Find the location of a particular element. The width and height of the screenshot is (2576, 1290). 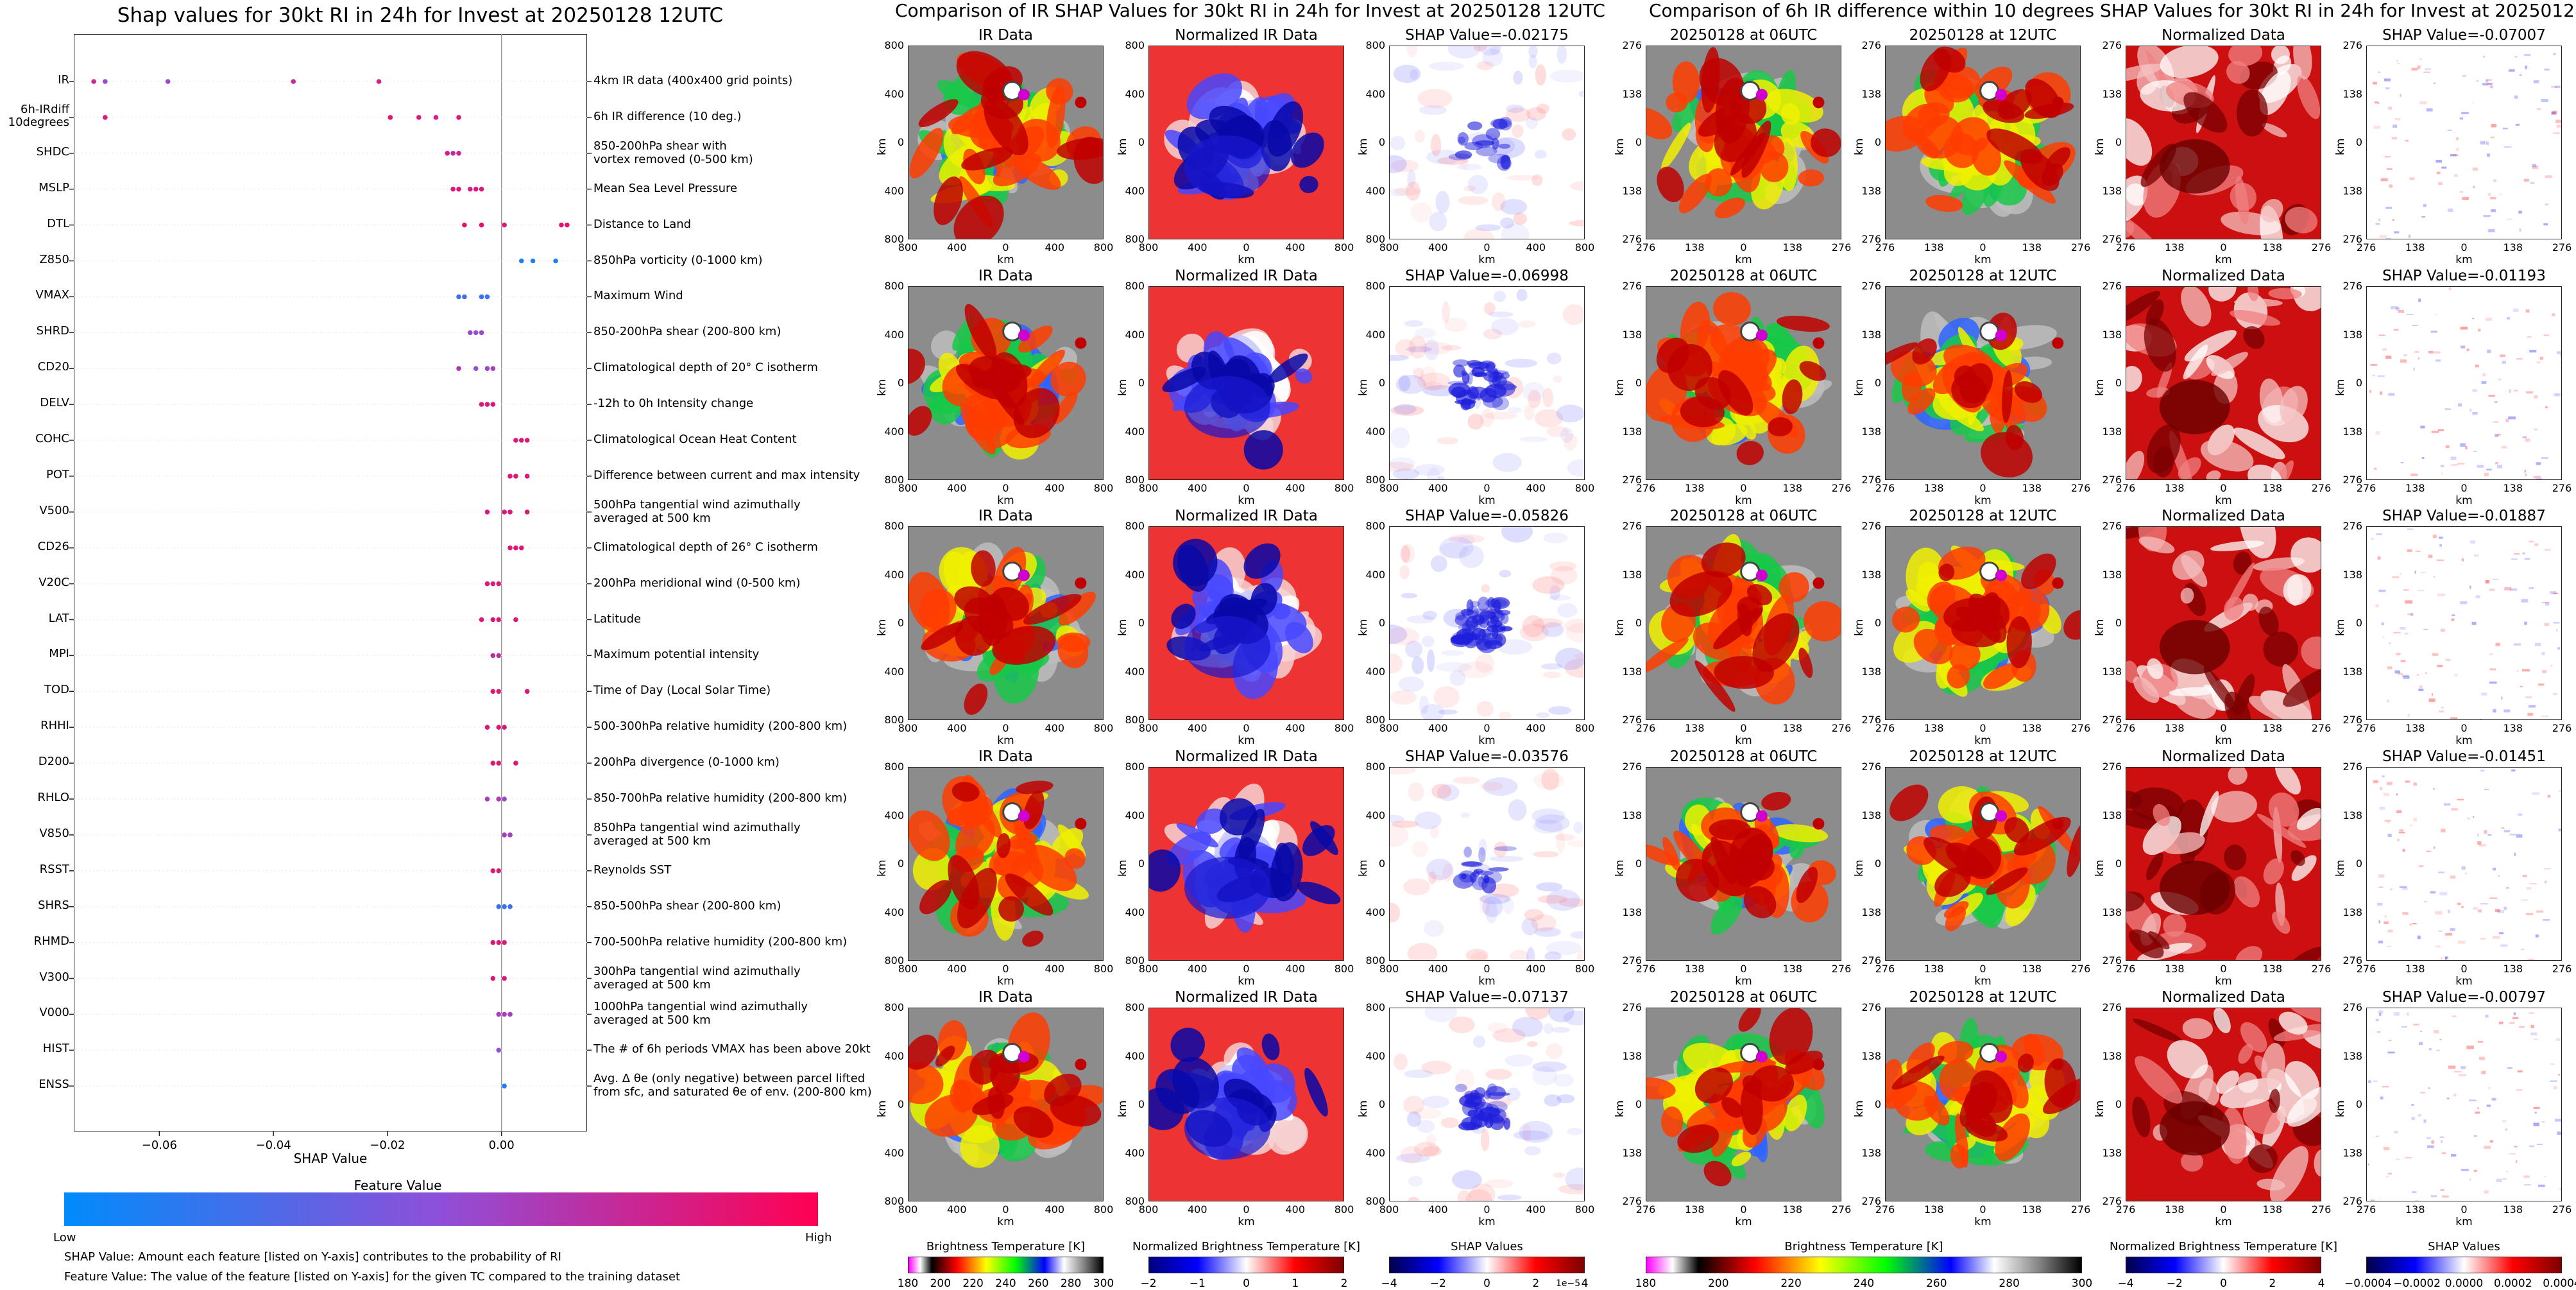

feature-description: Reynolds SST is located at coordinates (708, 870).